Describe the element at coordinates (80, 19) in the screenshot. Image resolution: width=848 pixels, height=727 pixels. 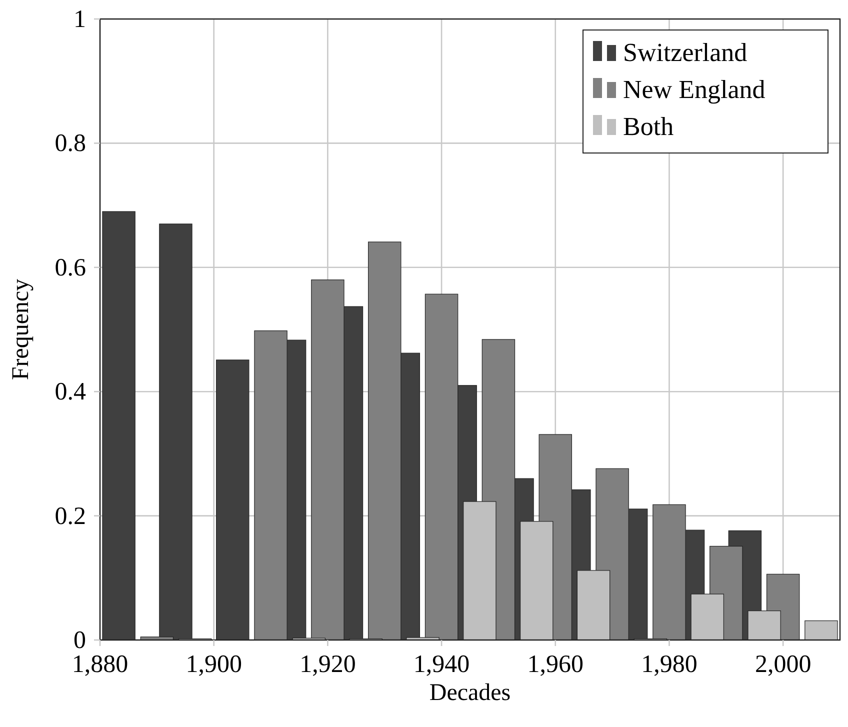
I see `y-tick-label: 1` at that location.